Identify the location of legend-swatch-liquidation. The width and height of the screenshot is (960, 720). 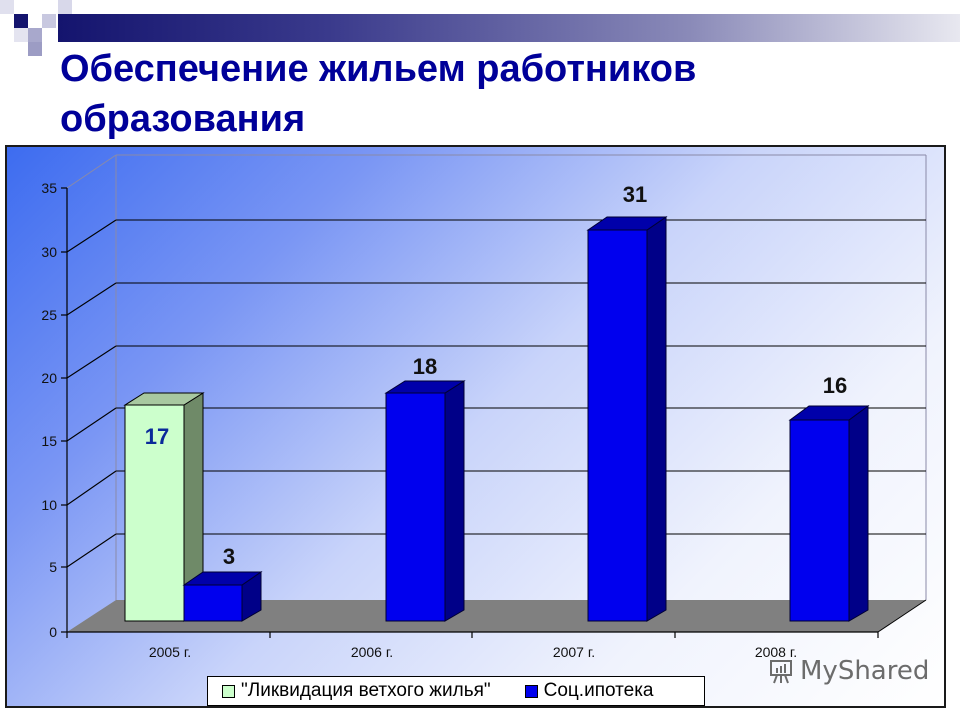
(228, 691).